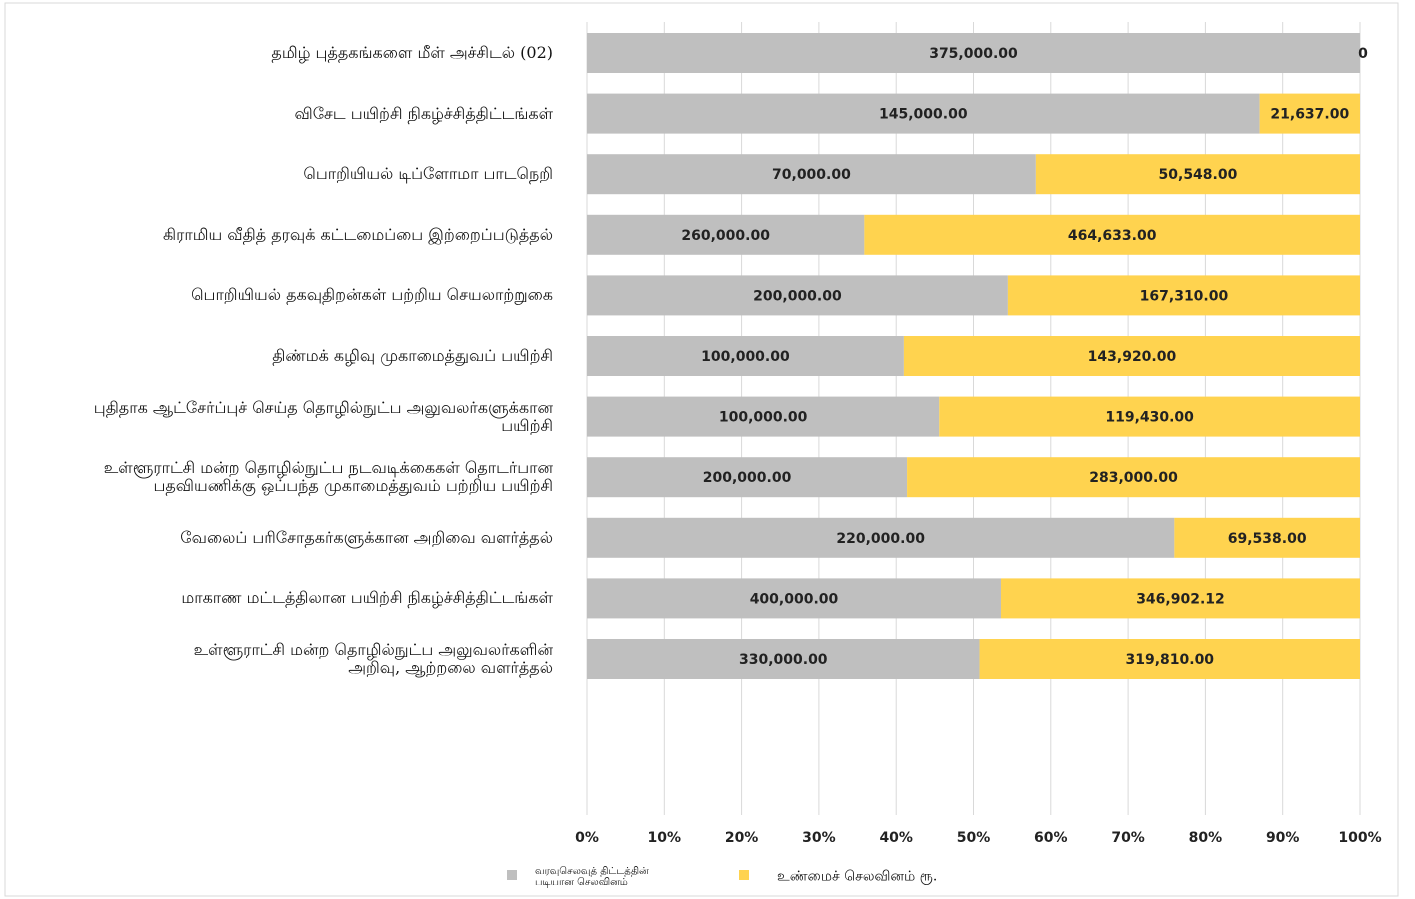  What do you see at coordinates (412, 52) in the screenshot?
I see `y-tick-label: தமிழ் புத்தகங்களை மீள் அச்சிடல் (02)` at bounding box center [412, 52].